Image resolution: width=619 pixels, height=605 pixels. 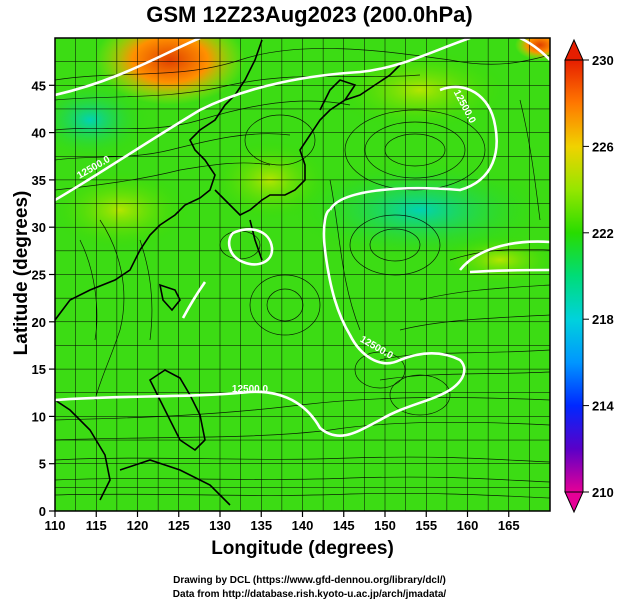 What do you see at coordinates (39, 275) in the screenshot?
I see `y-tick-label: 25` at bounding box center [39, 275].